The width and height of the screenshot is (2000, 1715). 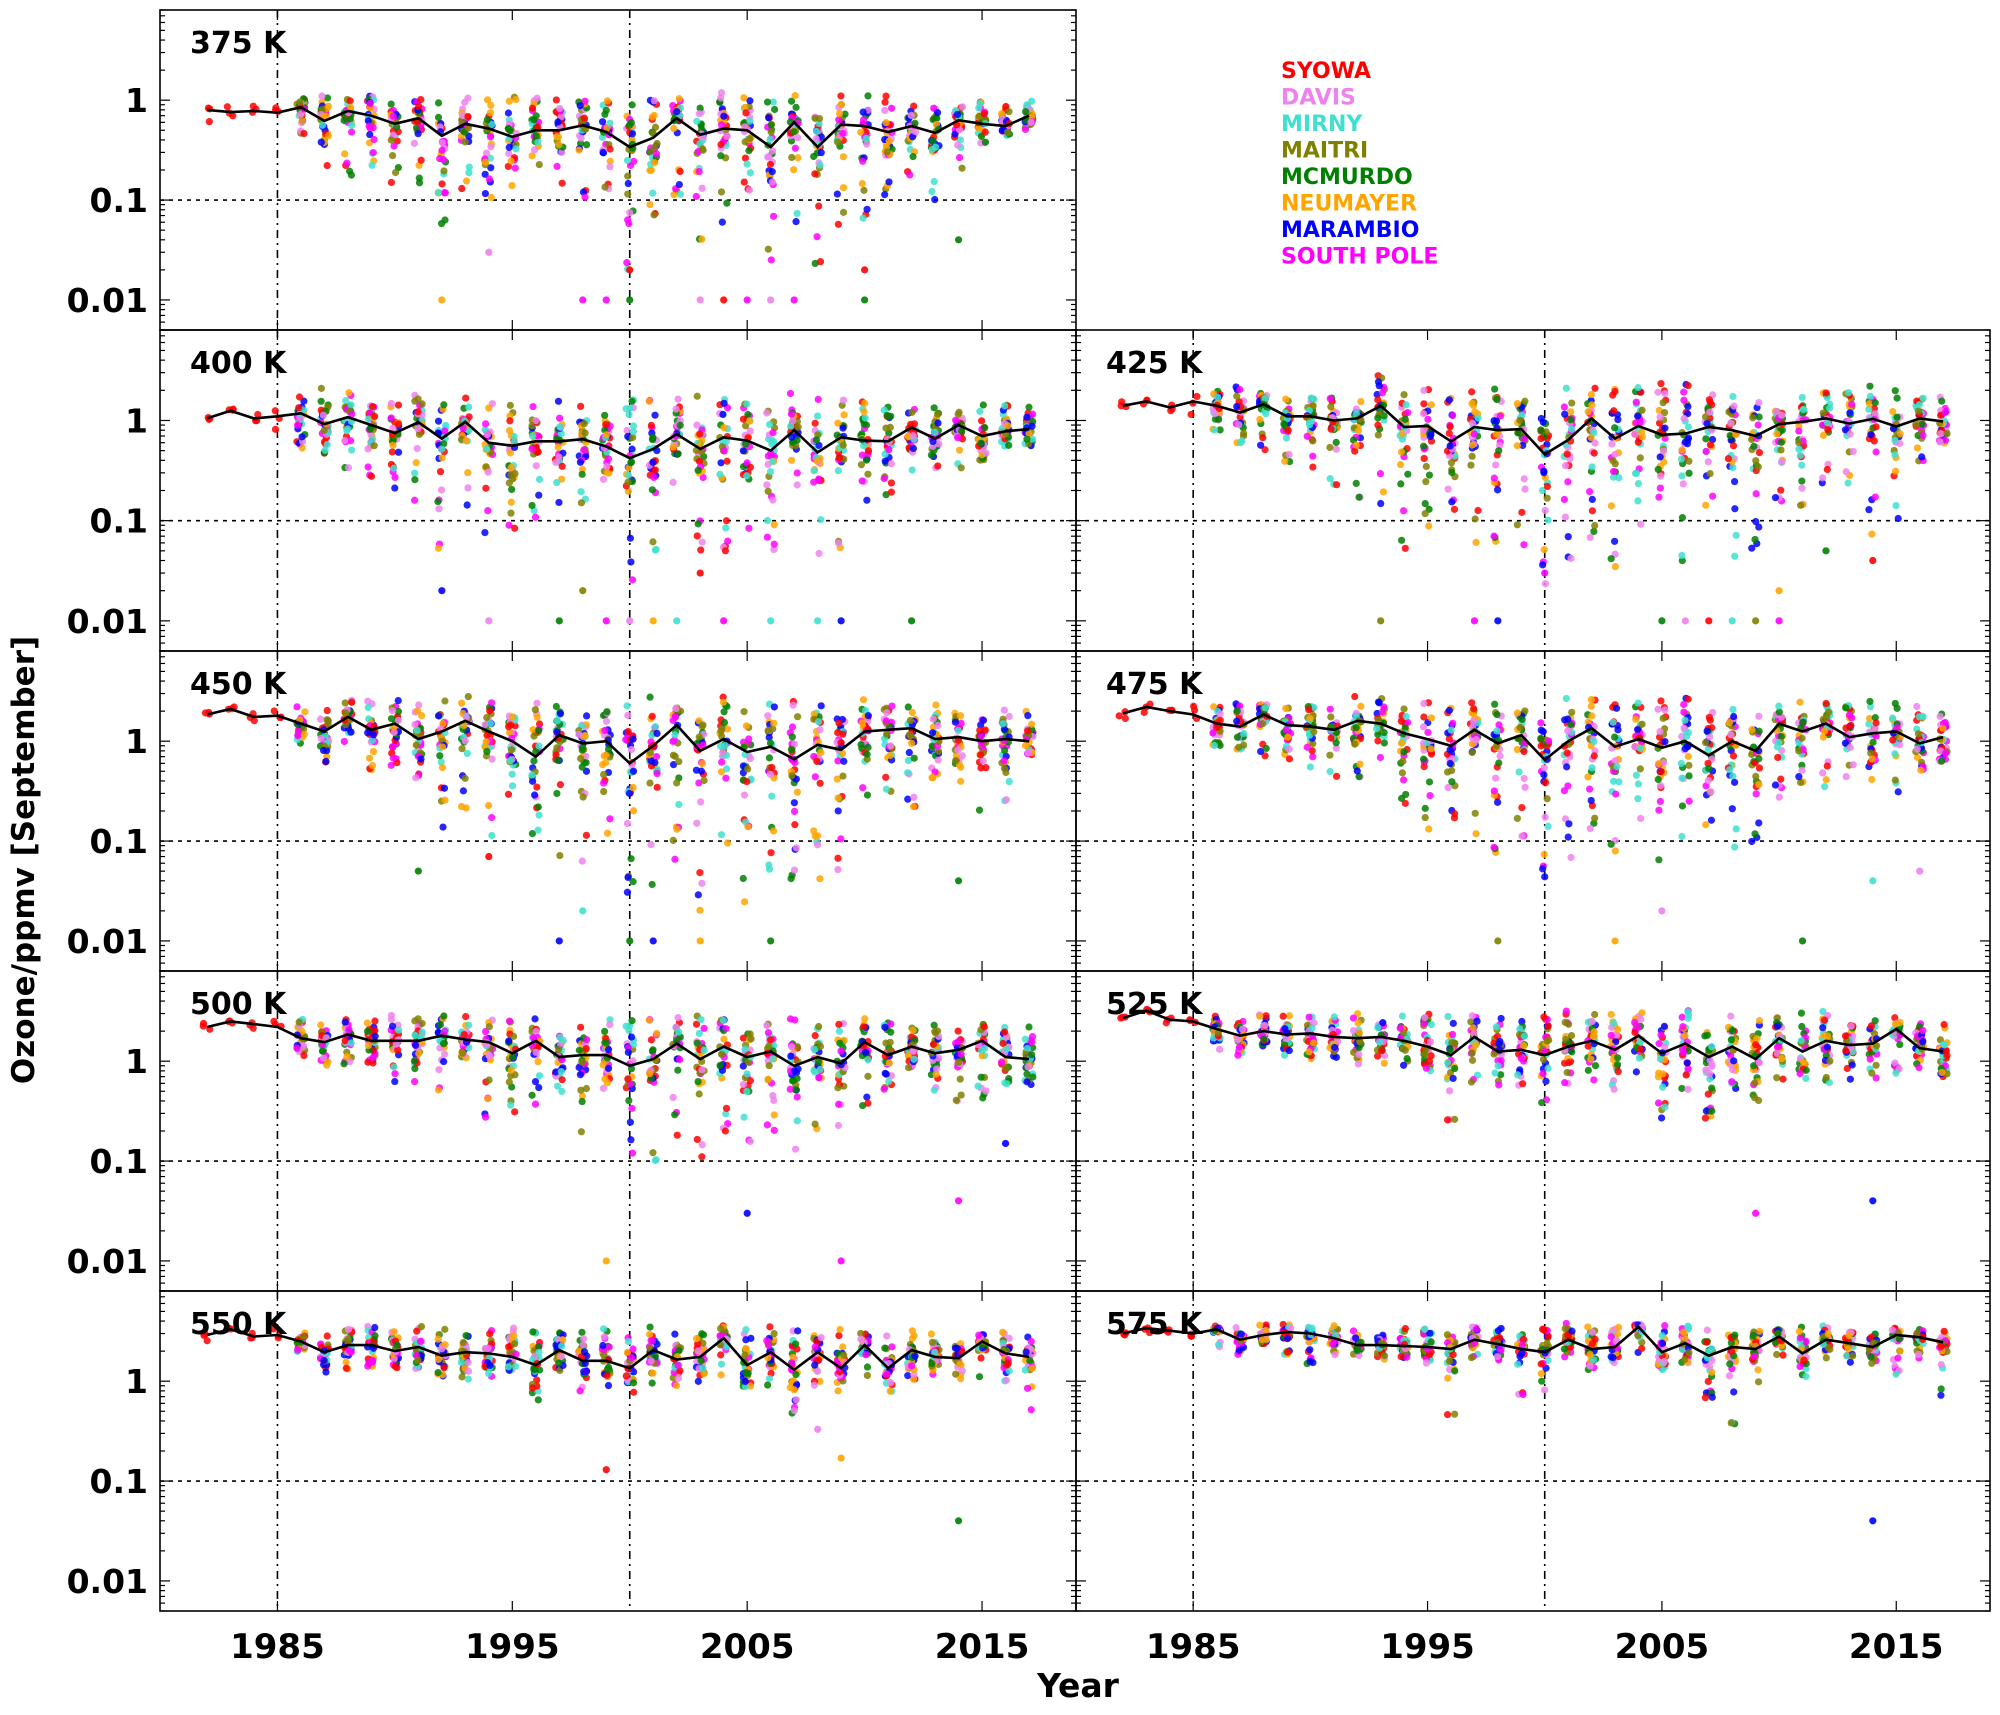 I want to click on panel-475k: 475 K, so click(x=1533, y=811).